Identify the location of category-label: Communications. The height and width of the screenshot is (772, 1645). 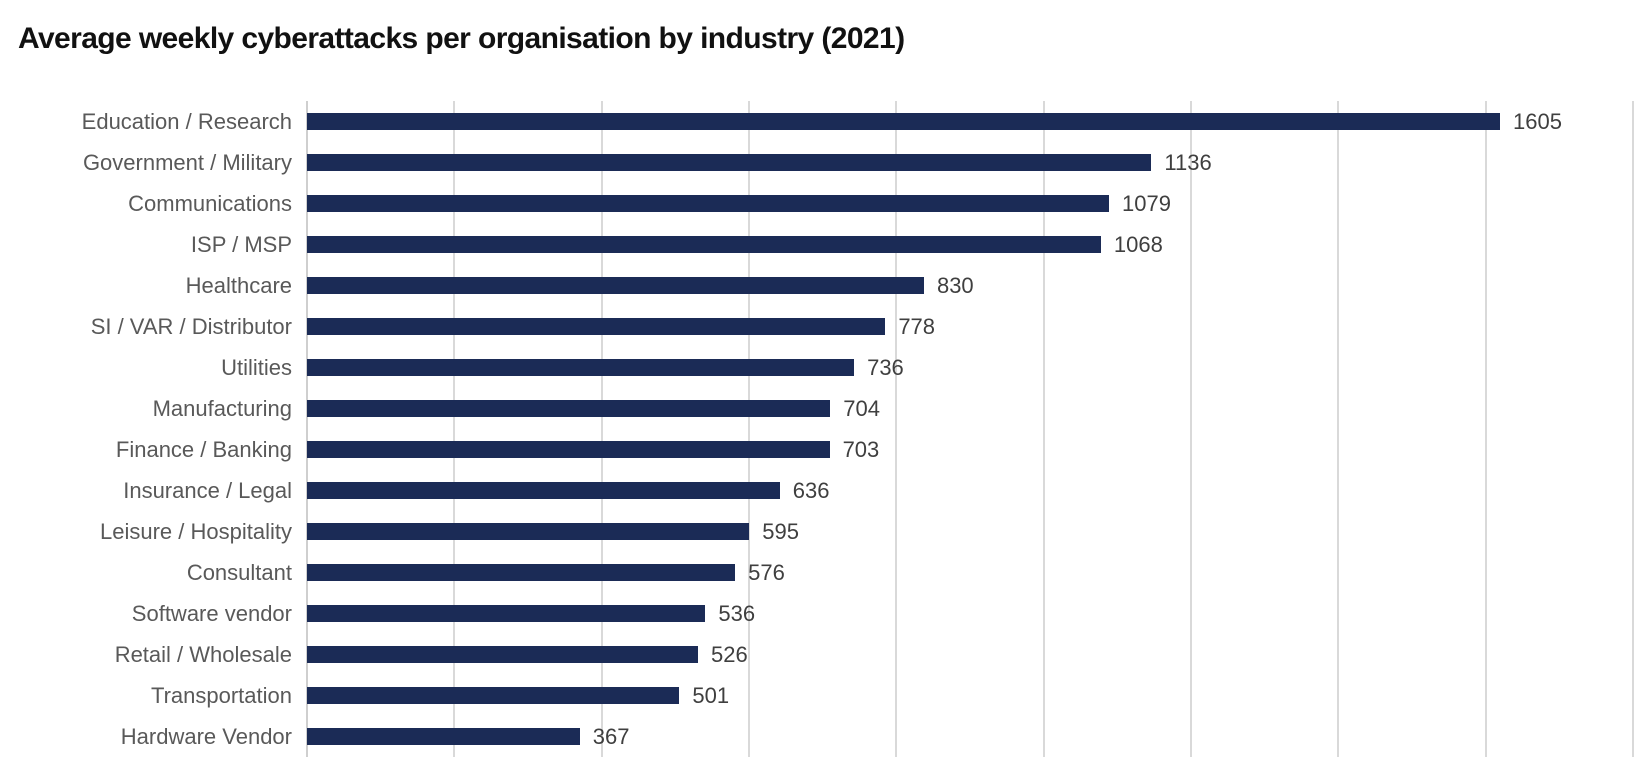
(210, 203).